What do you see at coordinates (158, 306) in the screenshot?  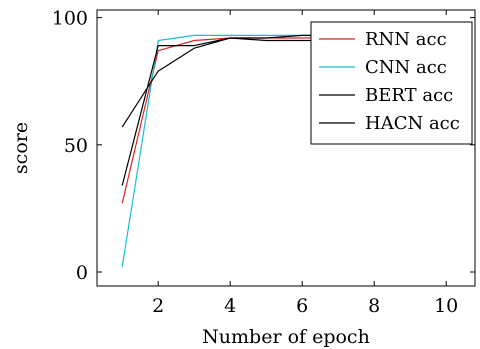 I see `x-tick-label: 2` at bounding box center [158, 306].